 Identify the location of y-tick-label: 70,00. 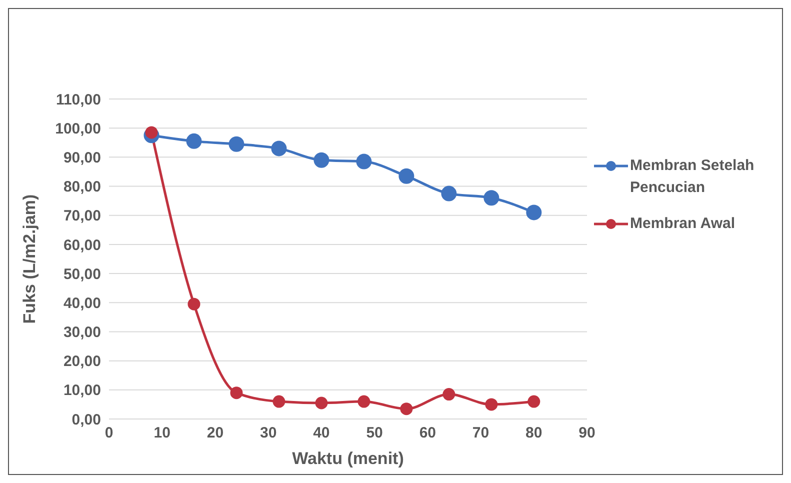
(82, 216).